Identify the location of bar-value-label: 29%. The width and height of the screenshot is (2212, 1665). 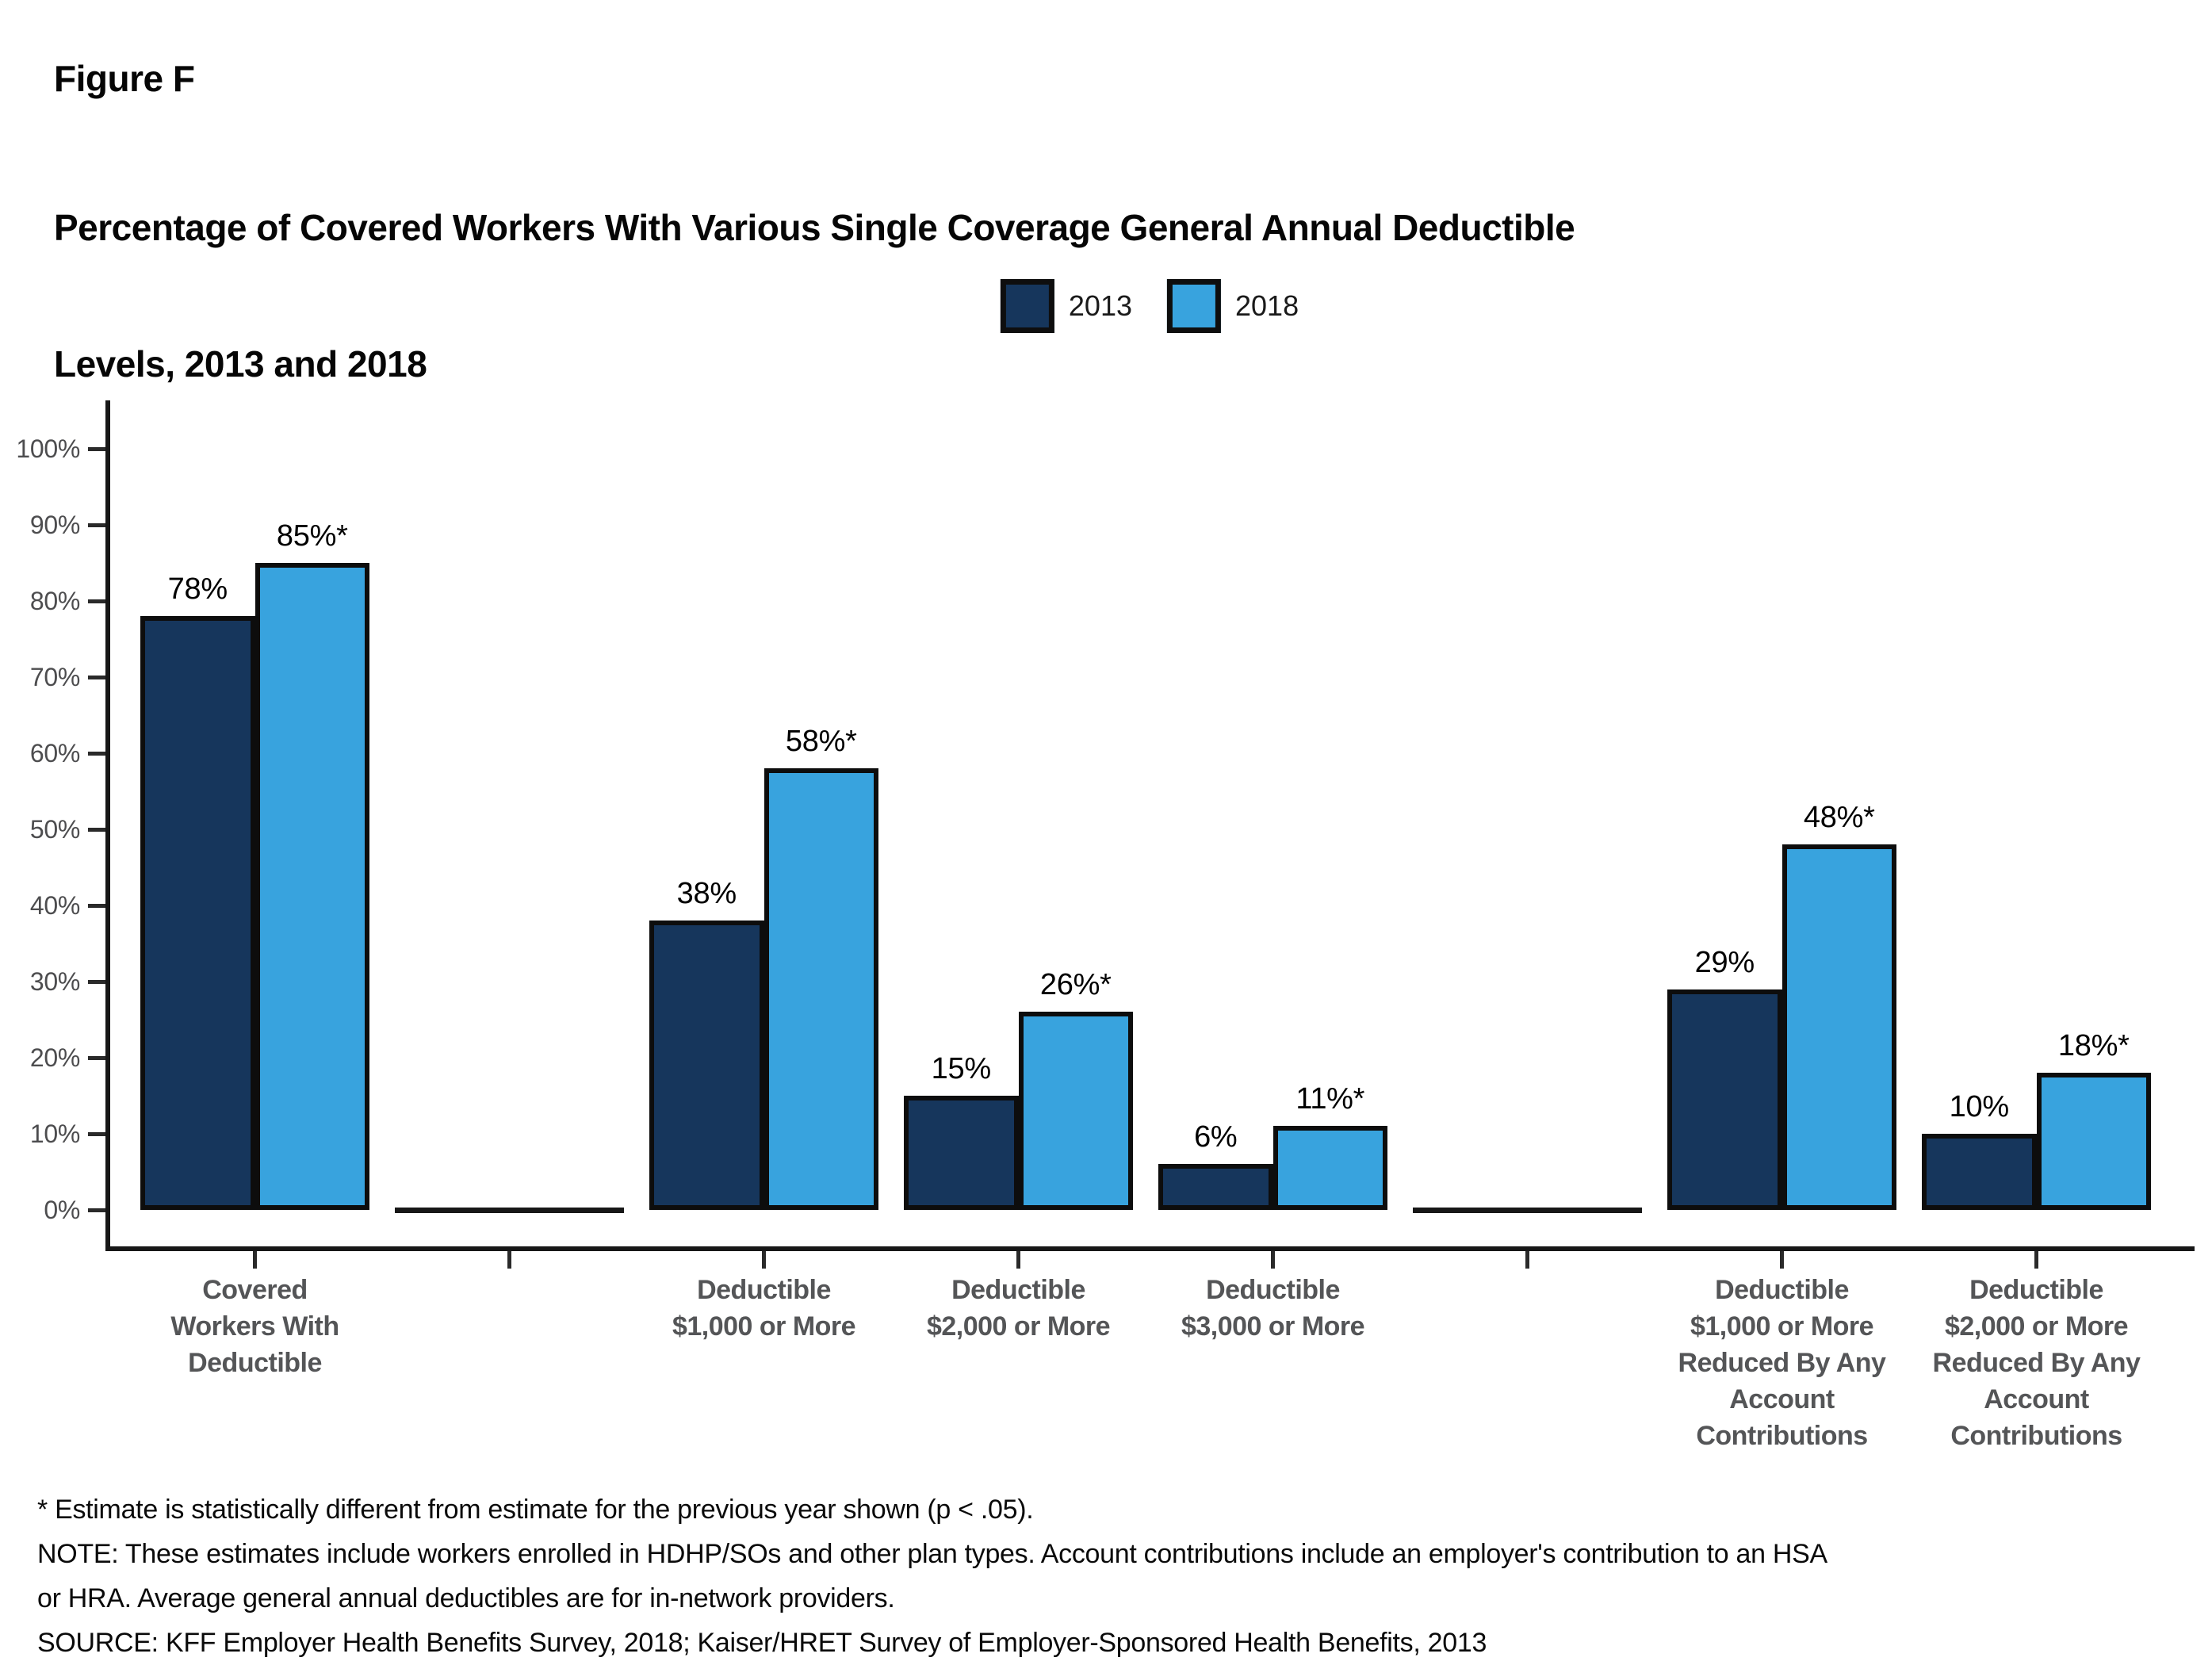
(1725, 962).